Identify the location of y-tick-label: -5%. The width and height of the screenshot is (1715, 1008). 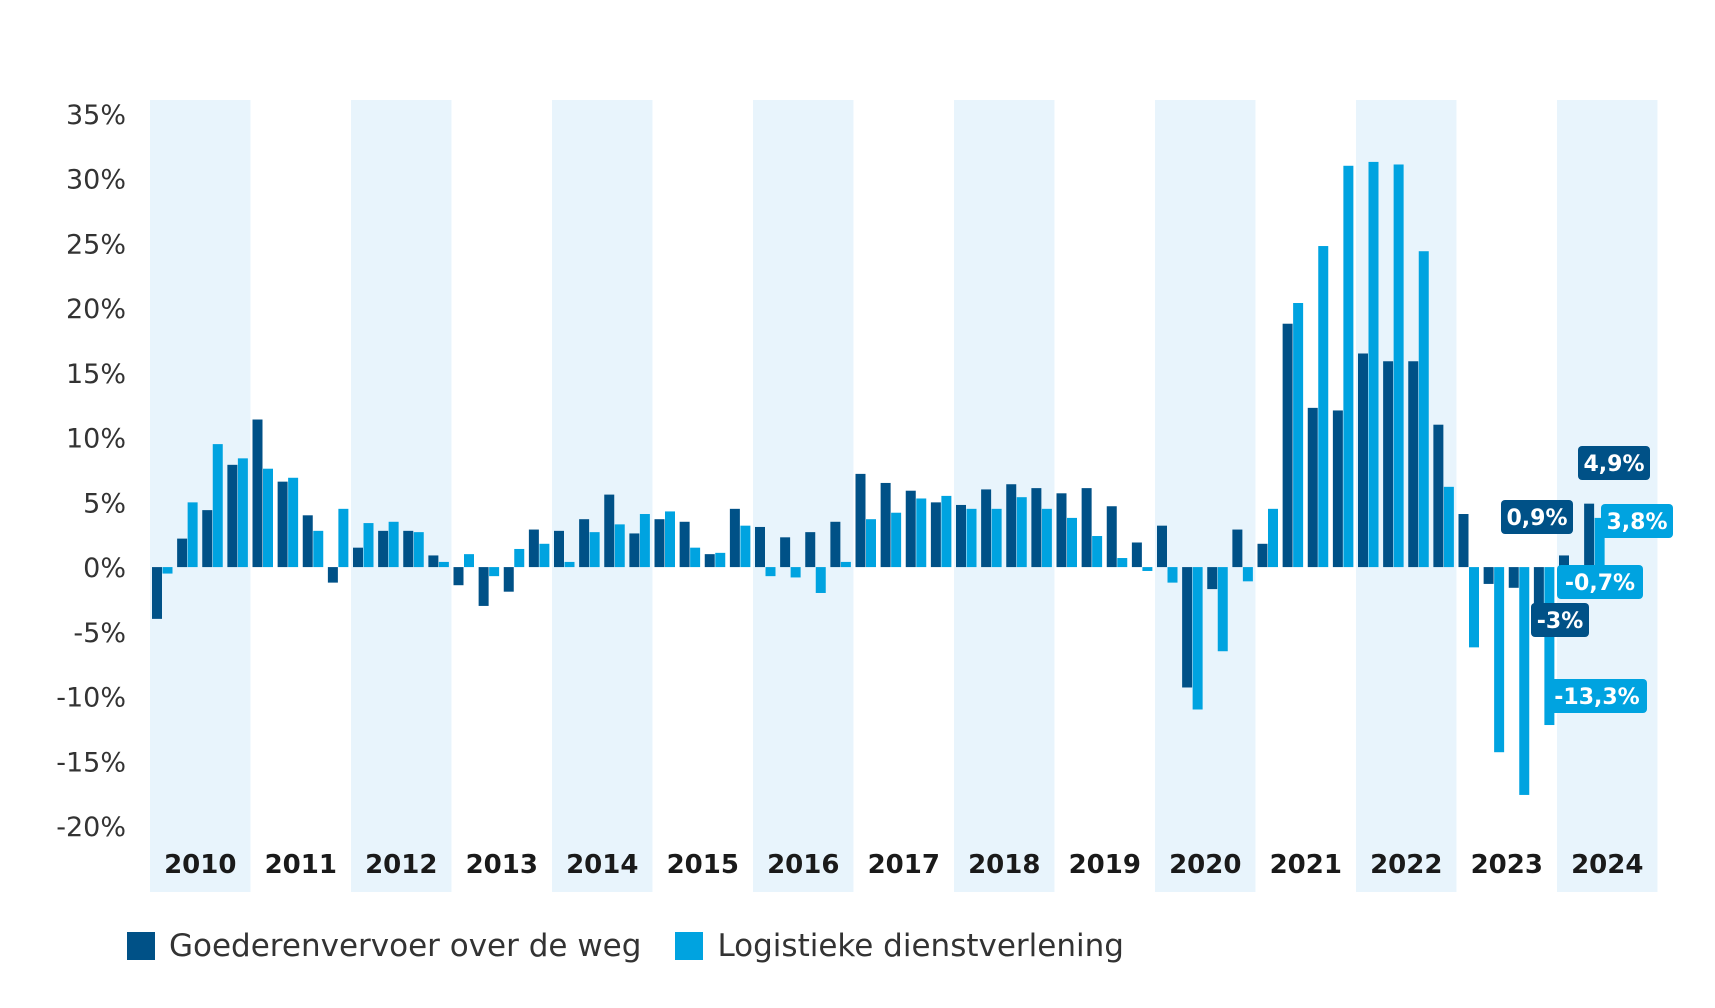
(99, 633).